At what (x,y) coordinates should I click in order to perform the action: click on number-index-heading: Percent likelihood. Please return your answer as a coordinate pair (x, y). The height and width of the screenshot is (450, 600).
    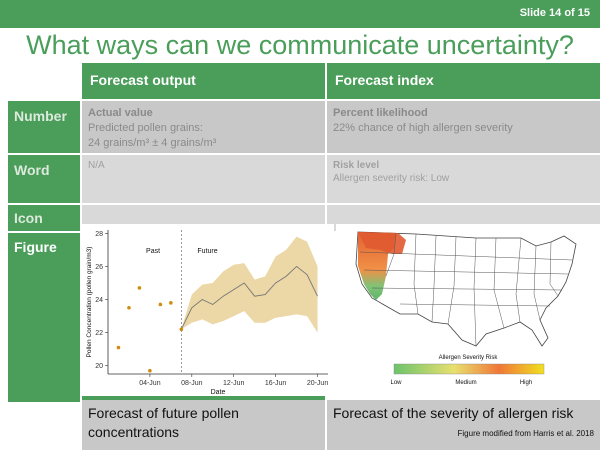
    Looking at the image, I should click on (380, 113).